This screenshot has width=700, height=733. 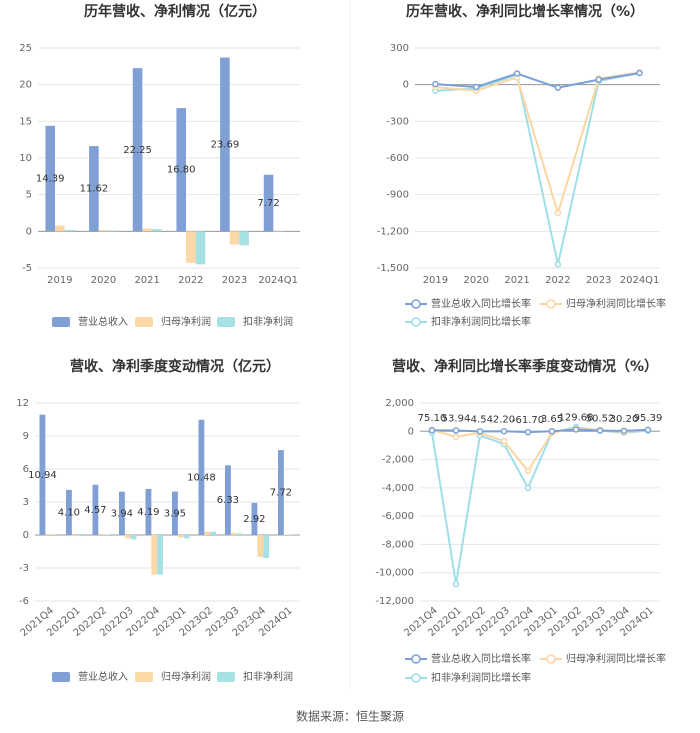 What do you see at coordinates (42, 475) in the screenshot?
I see `value-label: 10.94` at bounding box center [42, 475].